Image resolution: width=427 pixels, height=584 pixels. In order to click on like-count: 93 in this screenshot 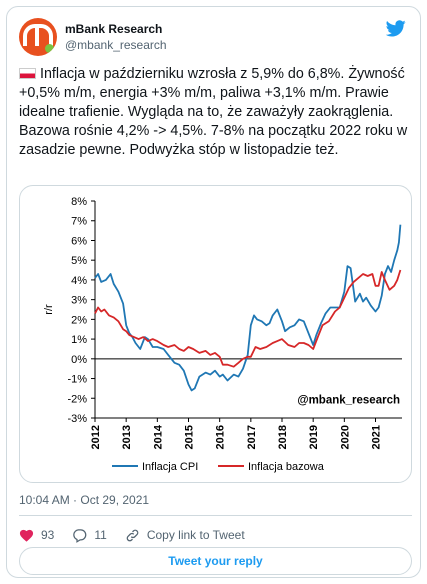, I will do `click(48, 535)`.